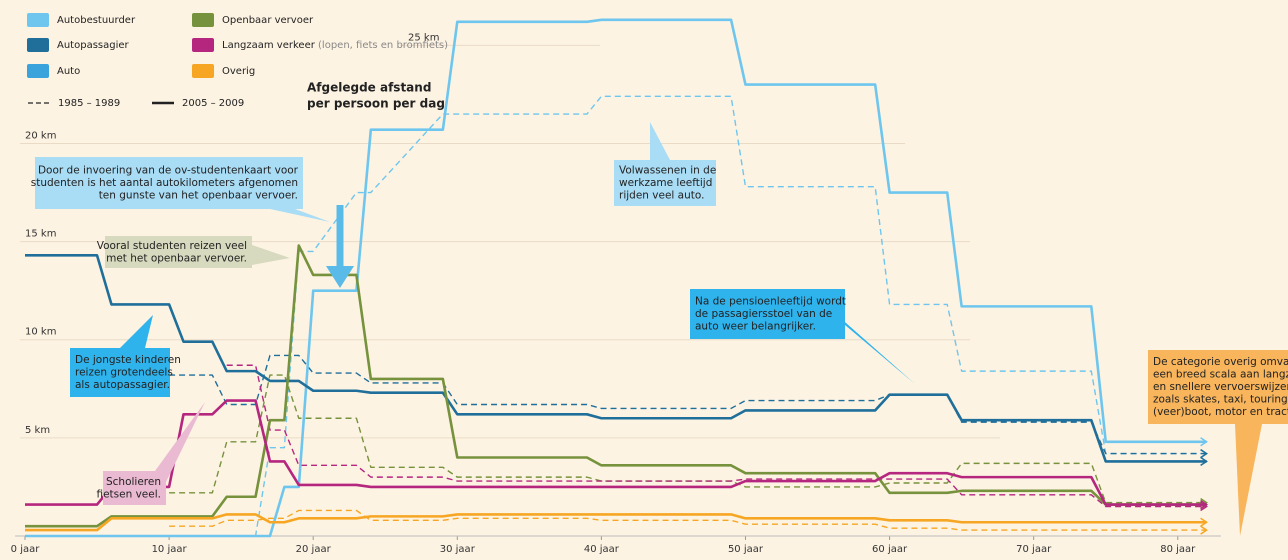 The image size is (1288, 560). Describe the element at coordinates (1220, 400) in the screenshot. I see `annotation-text: zoals skates, taxi, touringcar,` at that location.